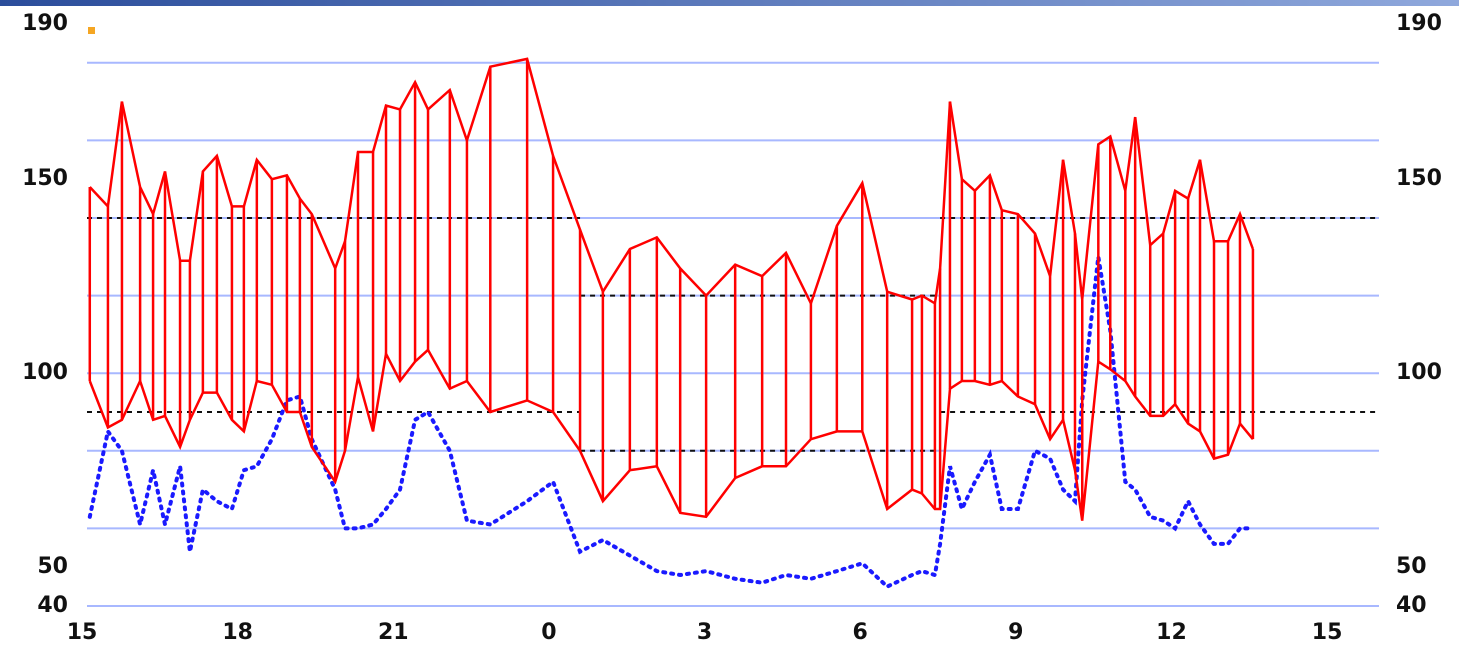  What do you see at coordinates (1419, 178) in the screenshot?
I see `y2-tick-label: 150` at bounding box center [1419, 178].